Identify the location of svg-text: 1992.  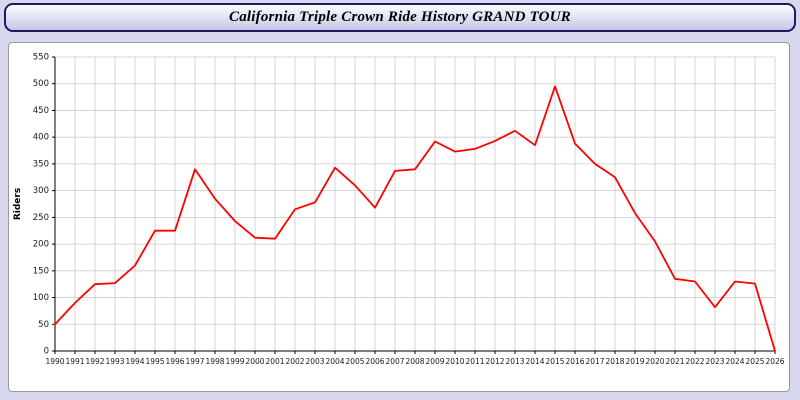
(94, 361).